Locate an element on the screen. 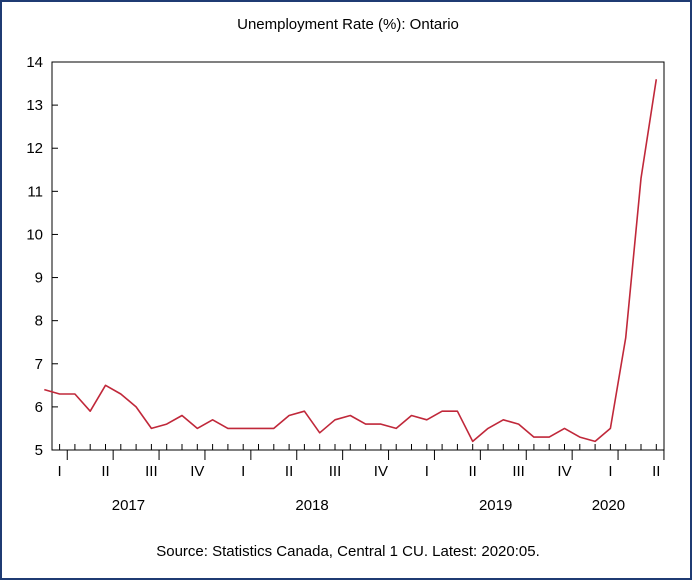  x-year-label: 2018 is located at coordinates (311, 505).